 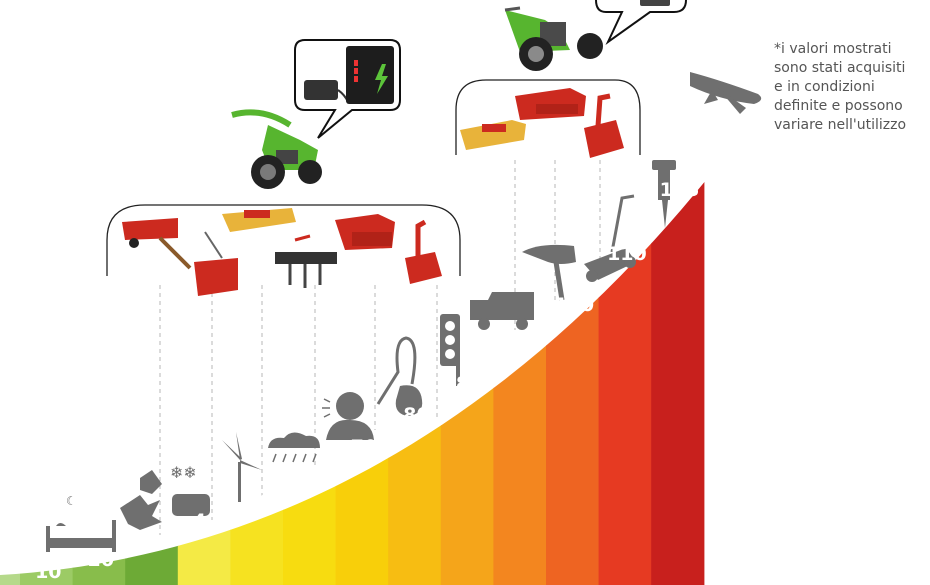 I want to click on truck-icon, so click(x=502, y=311).